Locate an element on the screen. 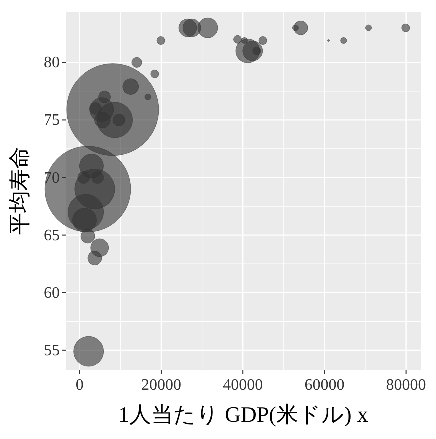 The image size is (436, 439). y-tick-label: 55 is located at coordinates (52, 351).